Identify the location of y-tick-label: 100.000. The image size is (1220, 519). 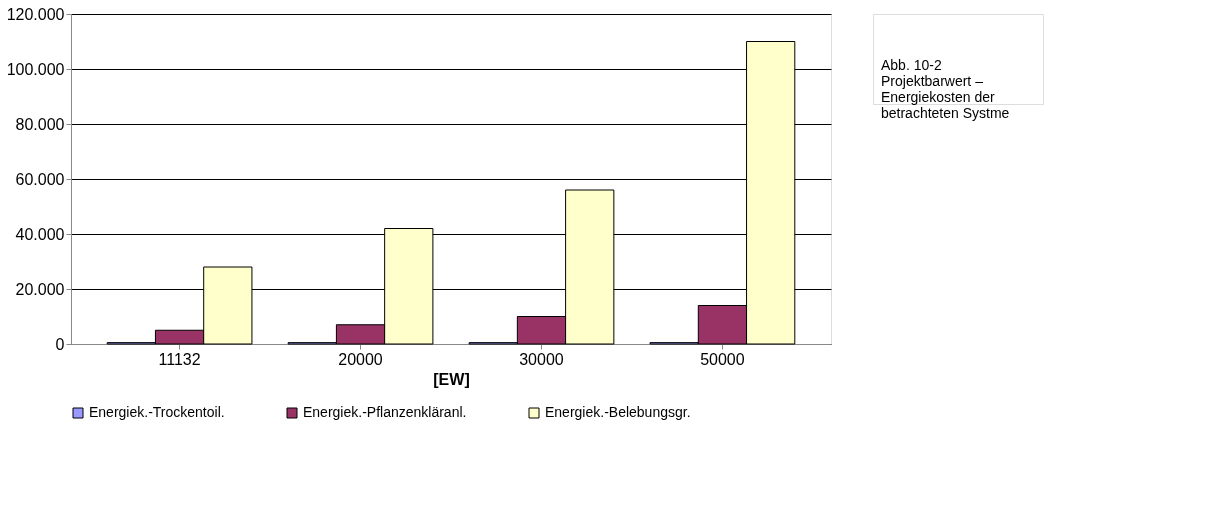
(35, 69).